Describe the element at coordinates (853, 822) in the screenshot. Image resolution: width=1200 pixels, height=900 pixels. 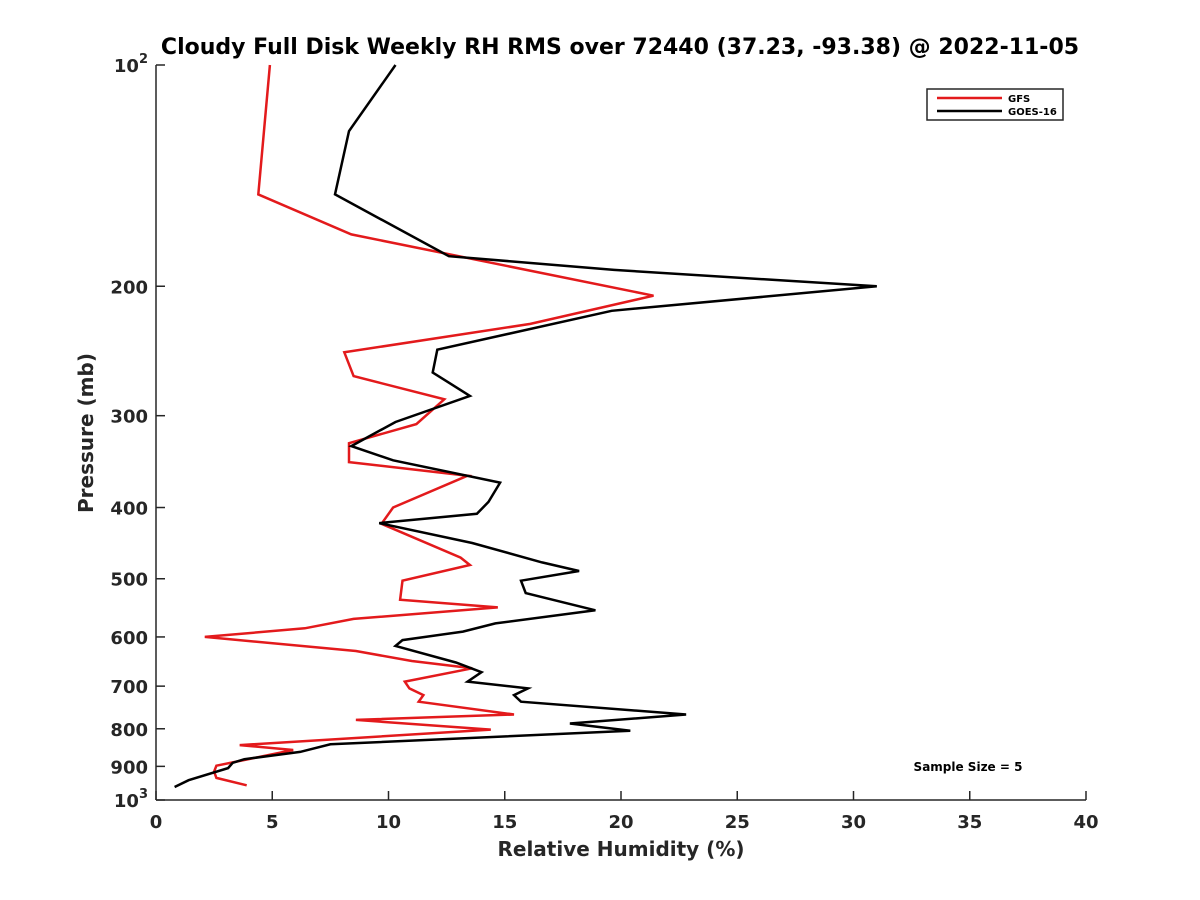
I see `x-tick-label: 30` at that location.